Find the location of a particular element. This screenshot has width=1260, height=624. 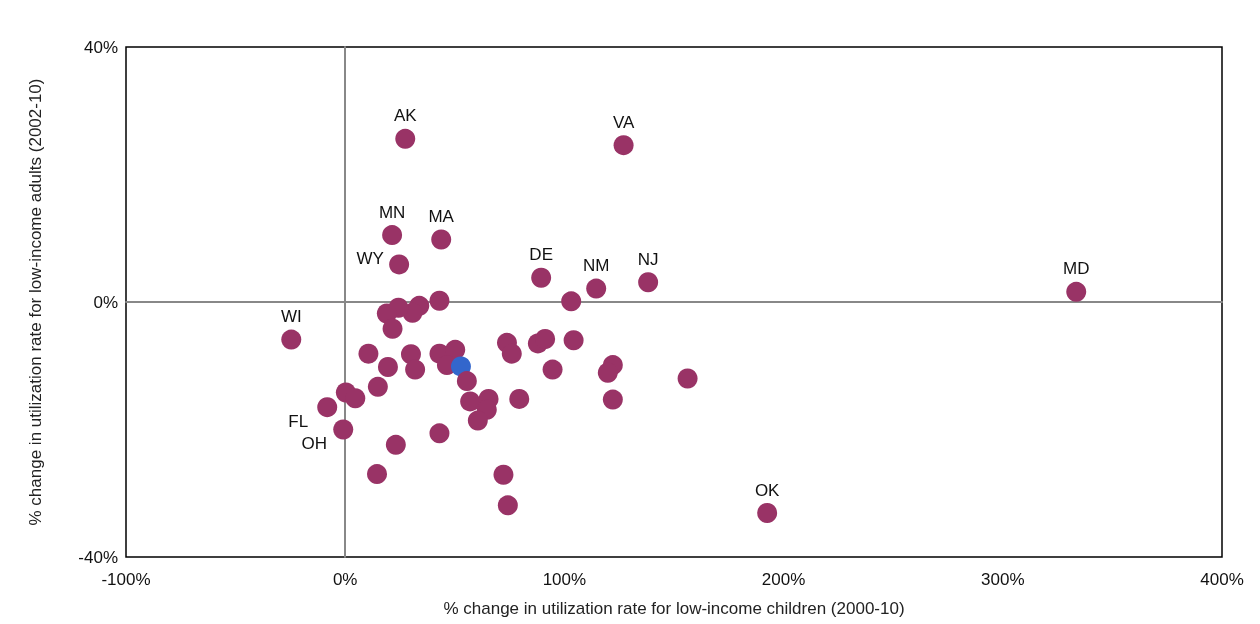

annotation: DE is located at coordinates (541, 255).